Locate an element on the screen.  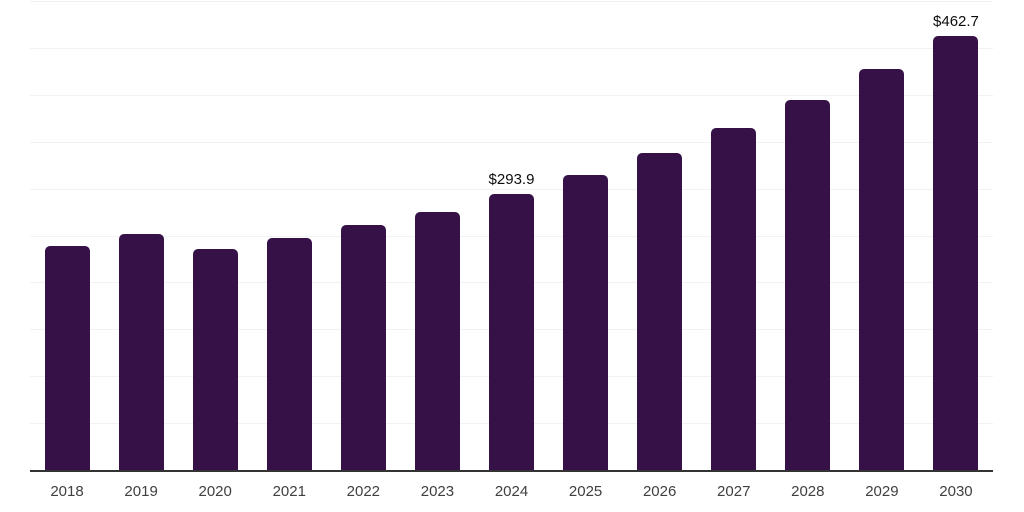
bar-column-2028 is located at coordinates (808, 235).